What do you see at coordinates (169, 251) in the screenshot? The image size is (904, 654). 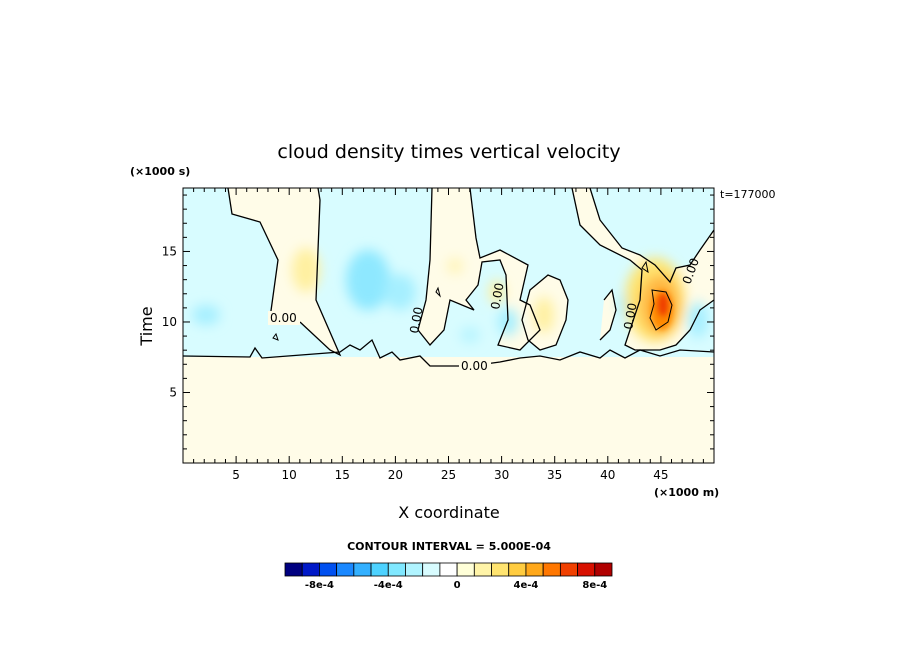 I see `y-tick-label: 15` at bounding box center [169, 251].